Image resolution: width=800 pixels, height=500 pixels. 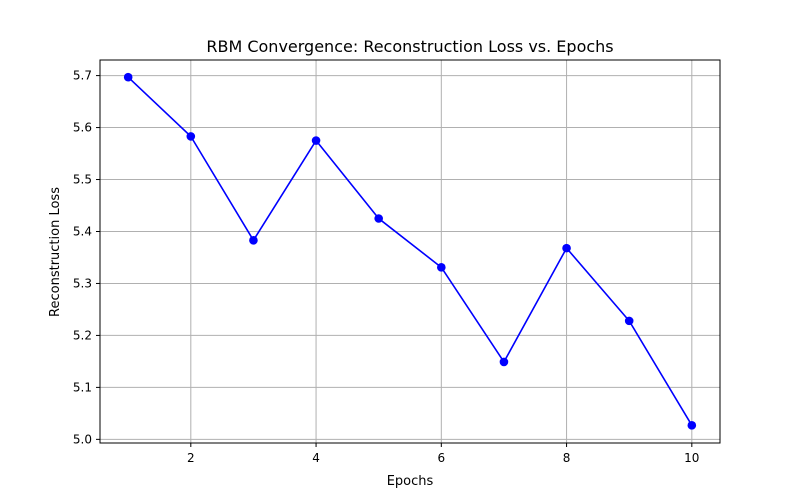 What do you see at coordinates (82, 180) in the screenshot?
I see `y-tick-label: 5.5` at bounding box center [82, 180].